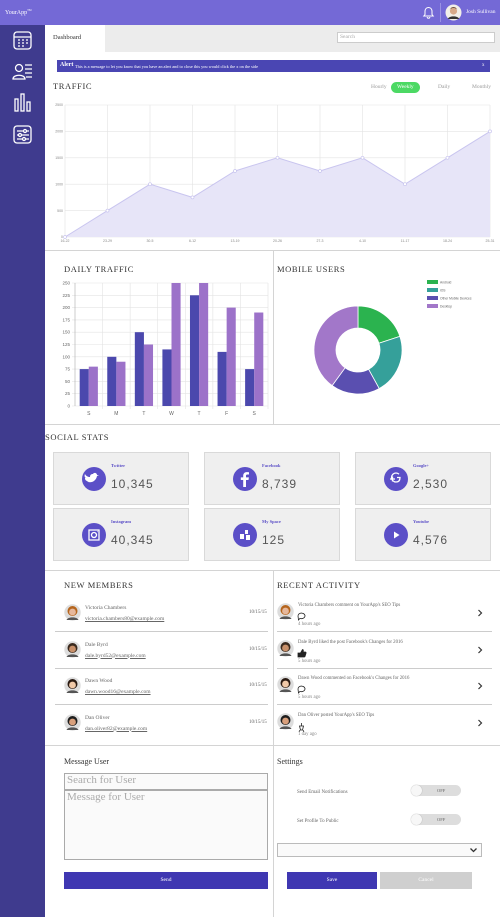  Describe the element at coordinates (490, 241) in the screenshot. I see `x-tick-label: 25-31` at that location.